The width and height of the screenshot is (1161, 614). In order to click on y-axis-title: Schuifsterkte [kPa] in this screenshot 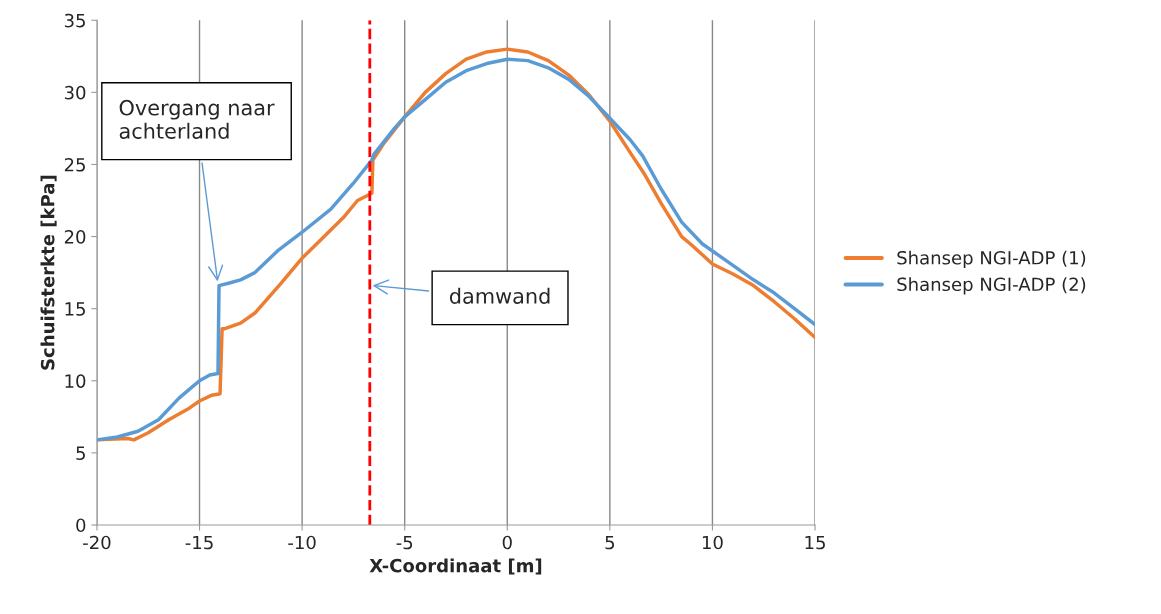, I will do `click(48, 272)`.